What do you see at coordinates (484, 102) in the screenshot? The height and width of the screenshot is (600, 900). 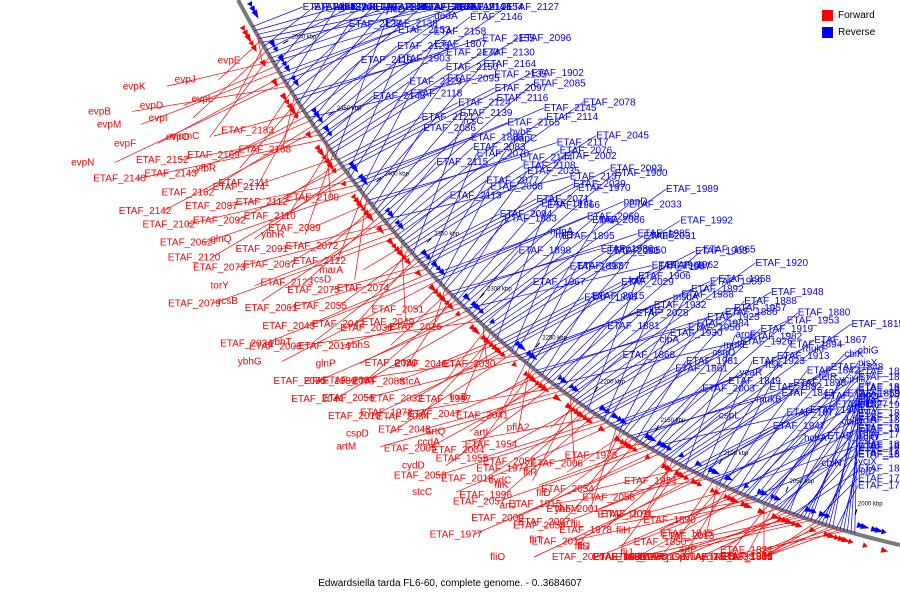 I see `gene-label: ETAF_2124` at bounding box center [484, 102].